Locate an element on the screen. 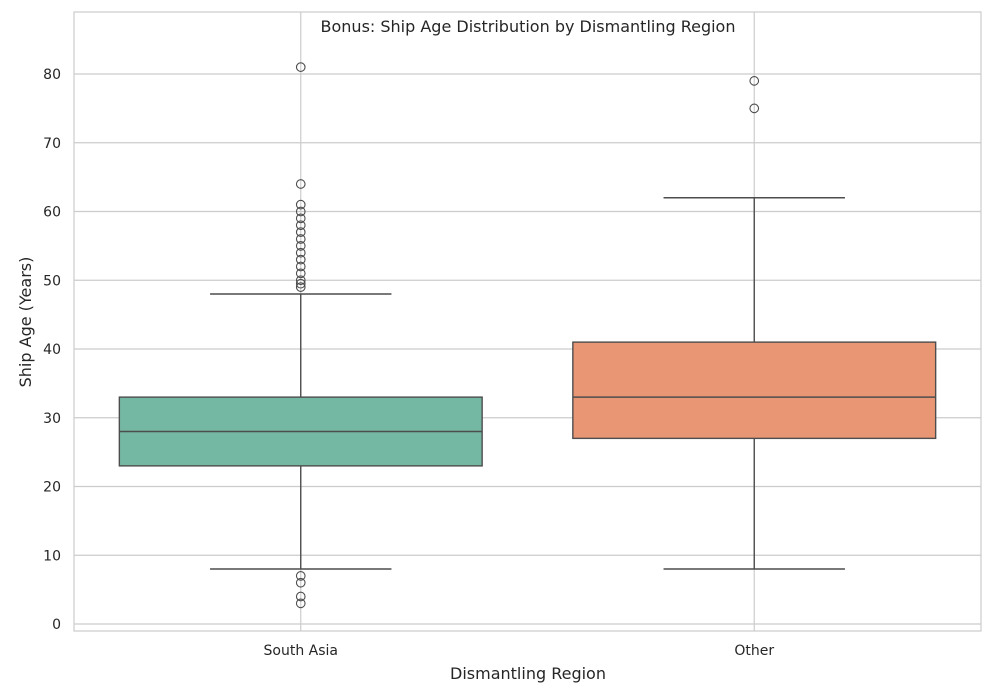 The width and height of the screenshot is (1000, 700). x-axis-label: Dismantling Region is located at coordinates (528, 673).